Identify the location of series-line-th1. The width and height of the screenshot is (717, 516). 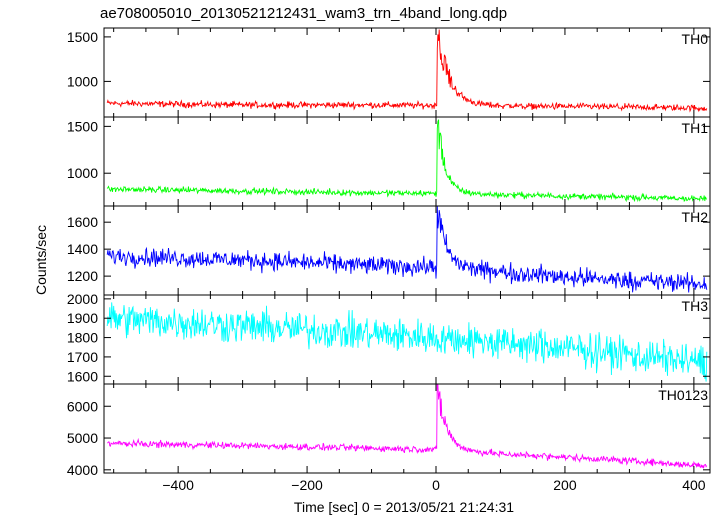
(407, 161).